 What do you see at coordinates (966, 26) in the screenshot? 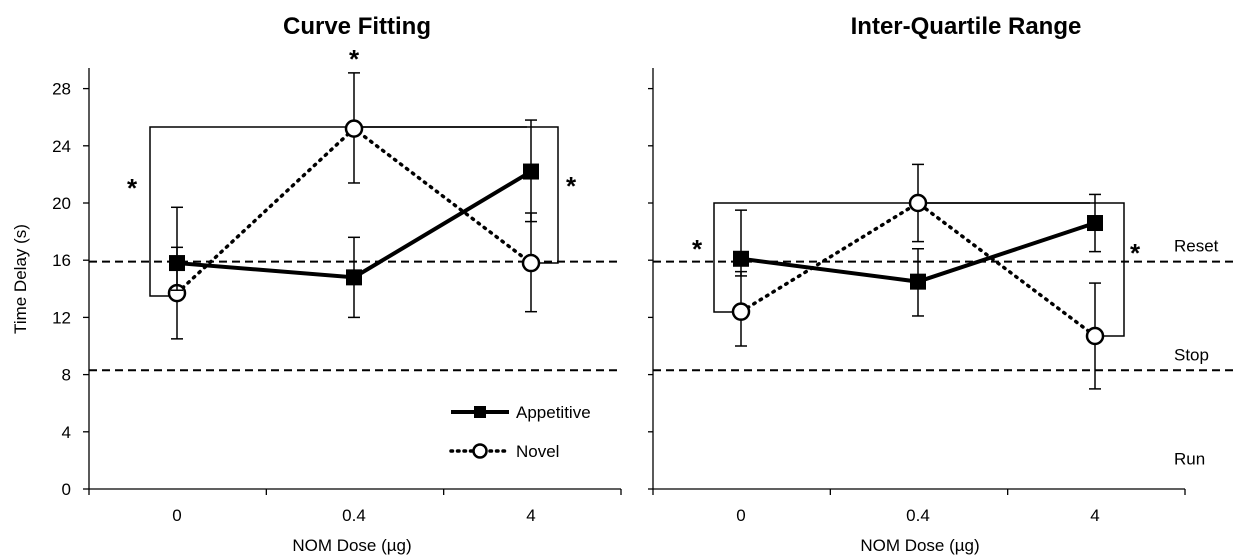
I see `chart-title: Inter-Quartile Range` at bounding box center [966, 26].